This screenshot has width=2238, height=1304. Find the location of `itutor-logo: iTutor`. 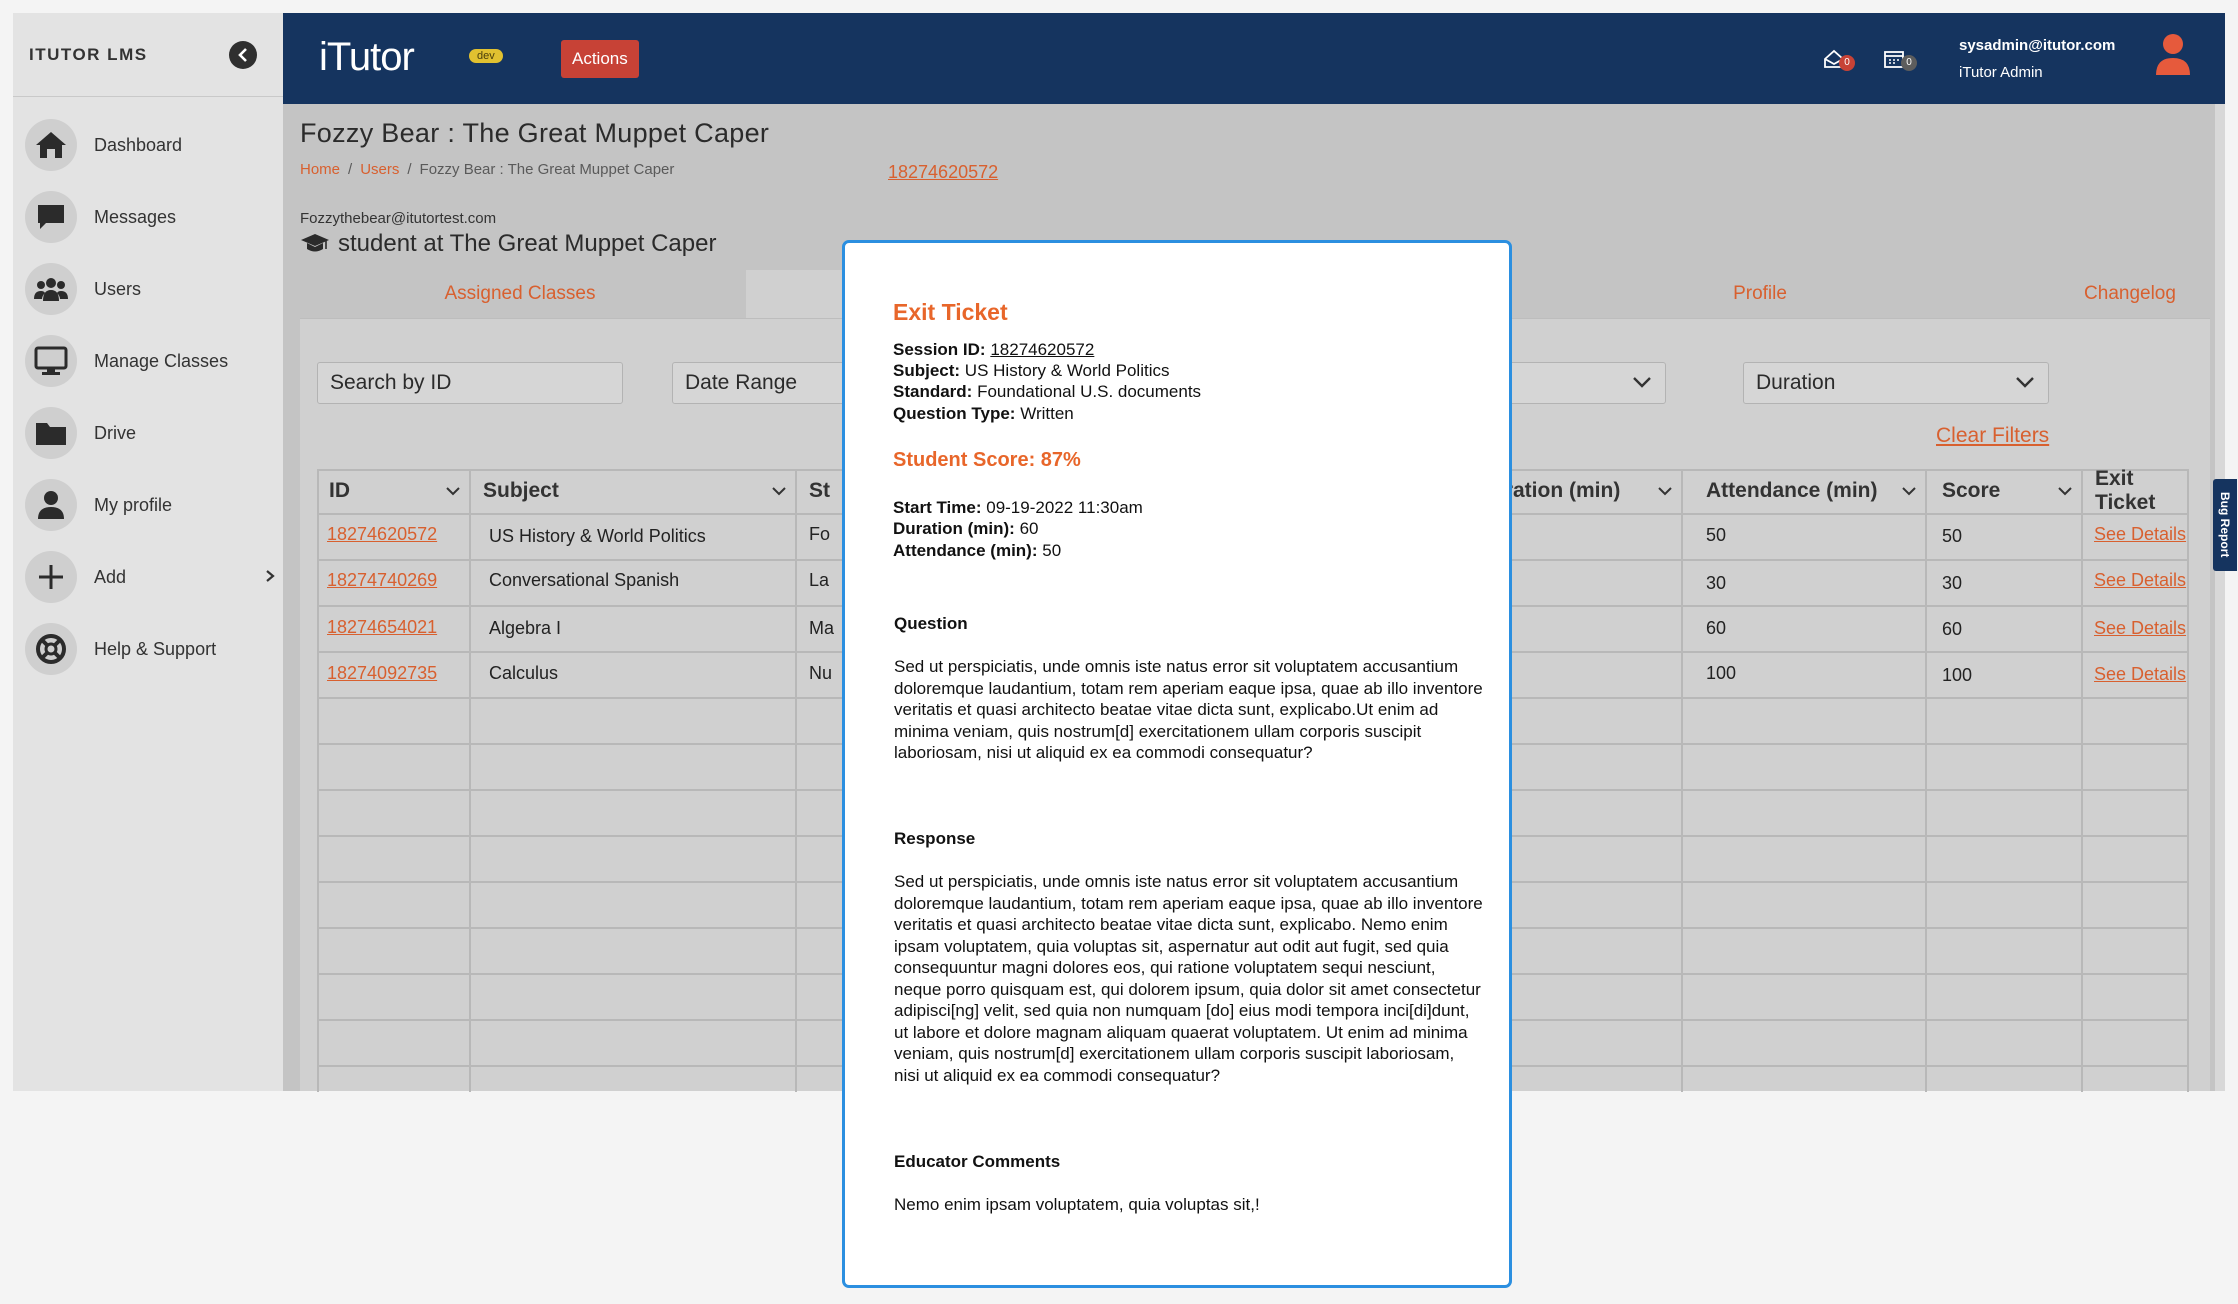

itutor-logo: iTutor is located at coordinates (367, 57).